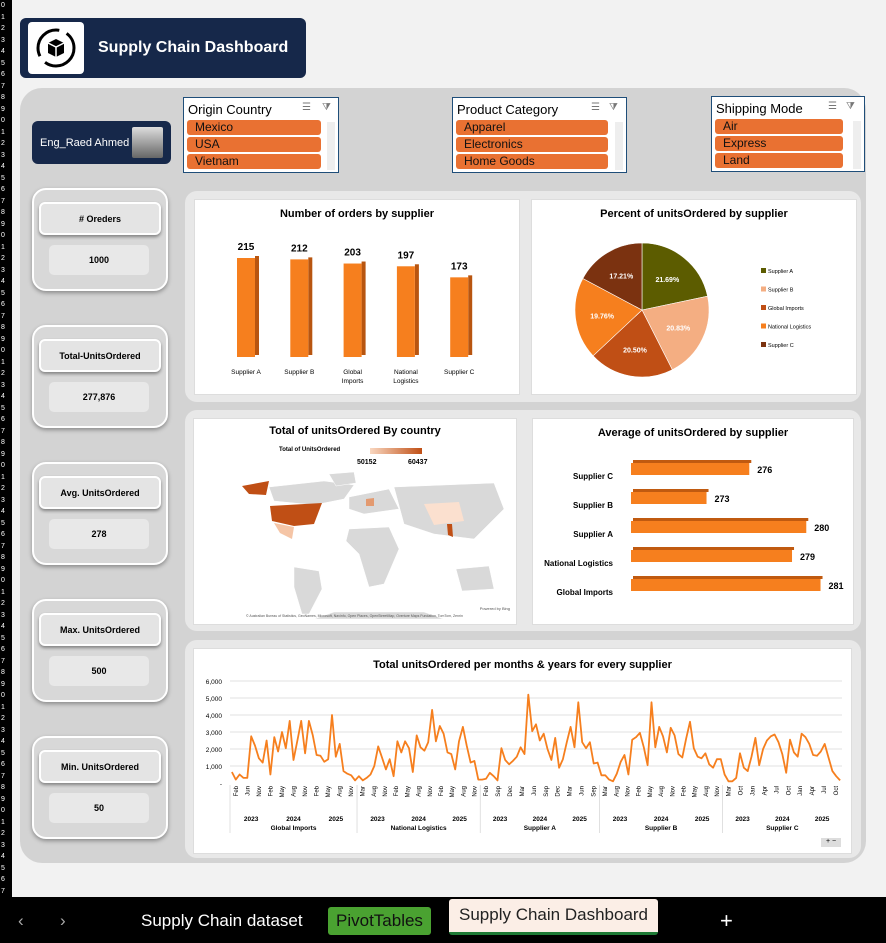 This screenshot has height=943, width=886. I want to click on bar-top, so click(721, 519).